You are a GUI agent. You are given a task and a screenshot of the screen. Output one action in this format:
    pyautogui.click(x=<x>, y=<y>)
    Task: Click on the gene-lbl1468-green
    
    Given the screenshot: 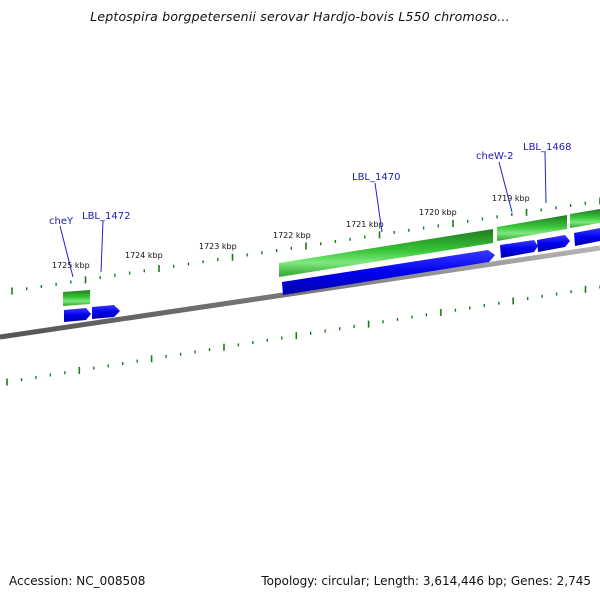 What is the action you would take?
    pyautogui.click(x=585, y=218)
    